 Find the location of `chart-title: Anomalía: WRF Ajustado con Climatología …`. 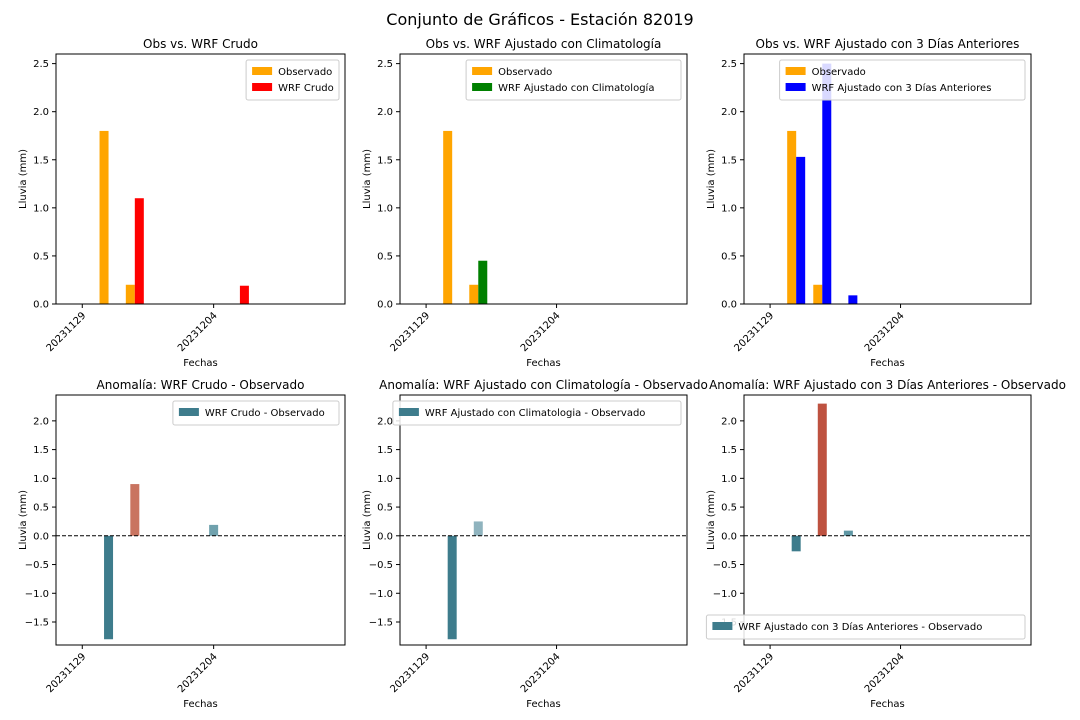

chart-title: Anomalía: WRF Ajustado con Climatología … is located at coordinates (543, 385).